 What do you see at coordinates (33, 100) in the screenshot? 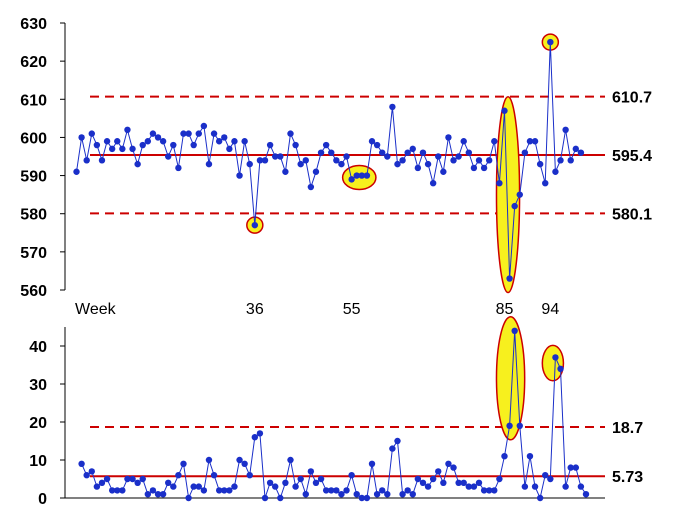
I see `y-tick-label: 610` at bounding box center [33, 100].